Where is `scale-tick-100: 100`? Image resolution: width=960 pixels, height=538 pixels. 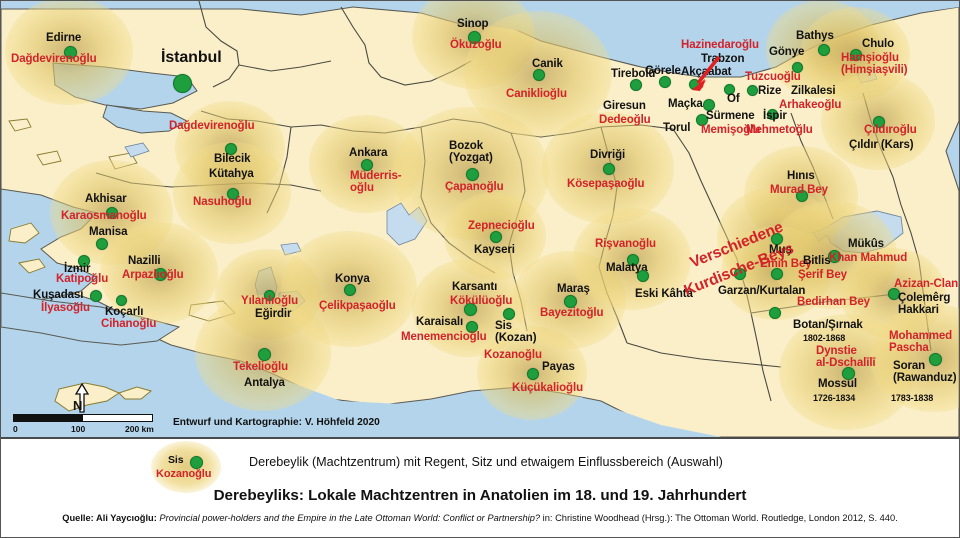 scale-tick-100: 100 is located at coordinates (78, 429).